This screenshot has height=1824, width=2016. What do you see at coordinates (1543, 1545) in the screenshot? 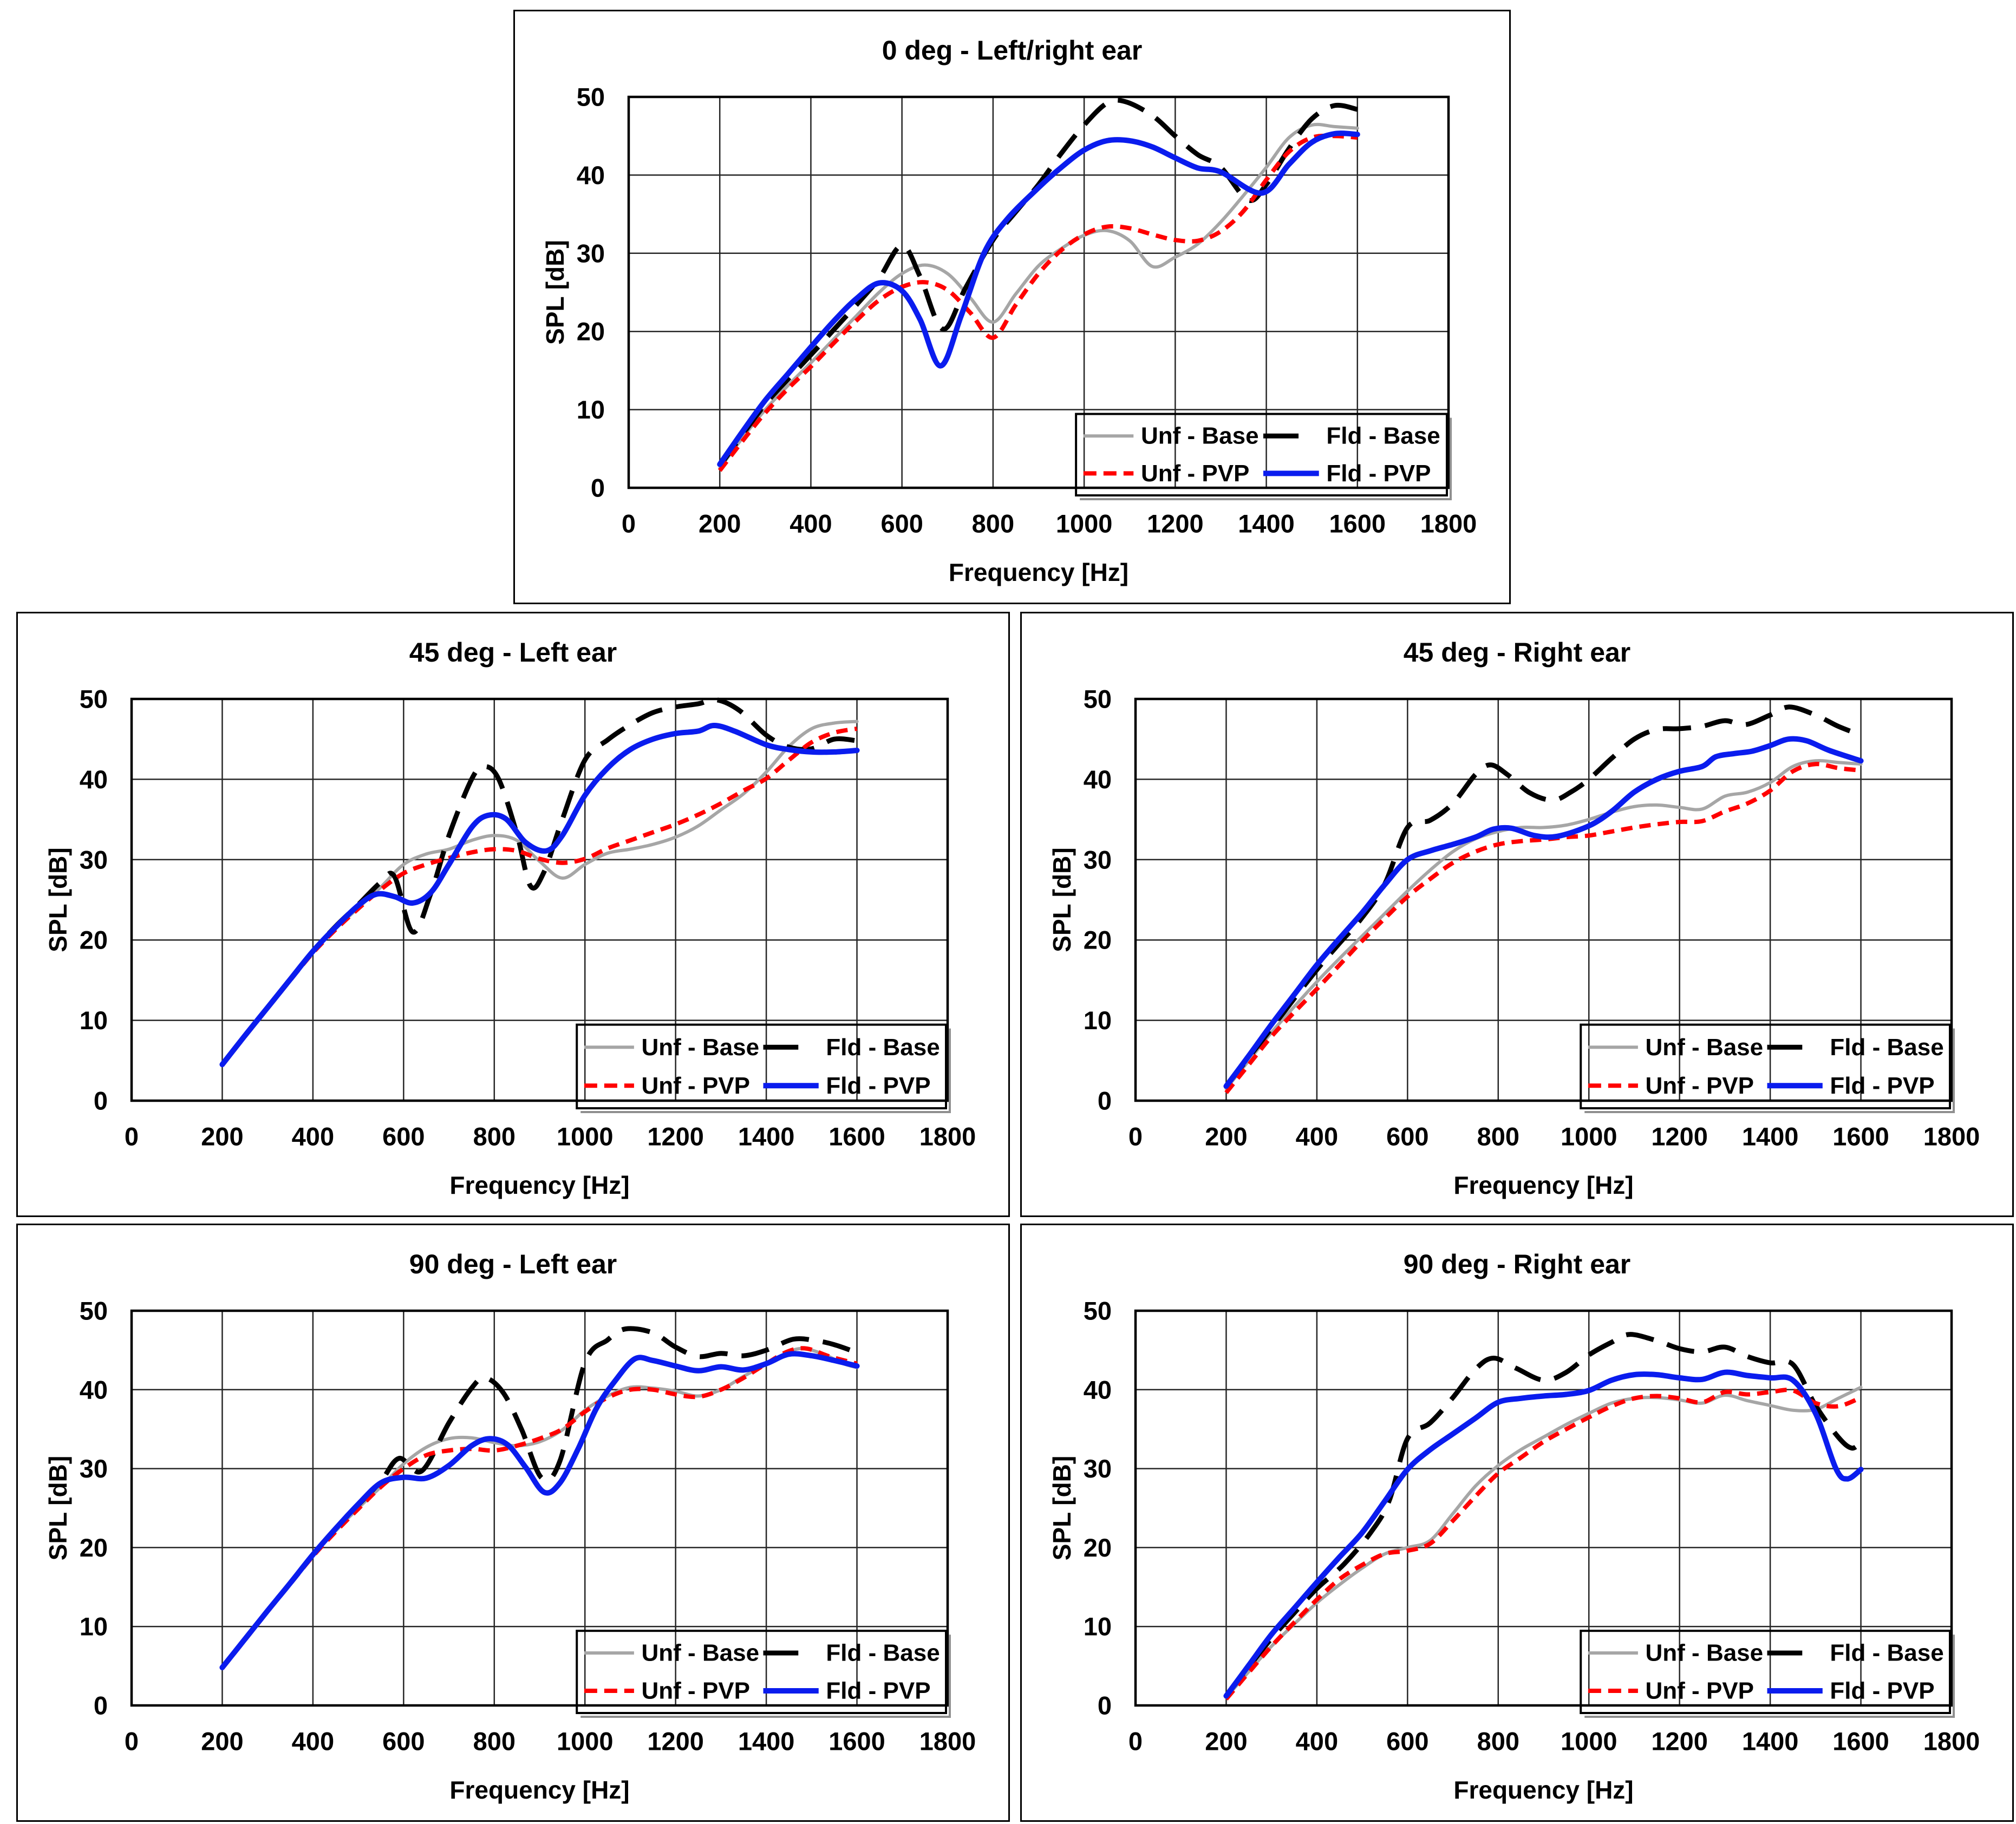
I see `series-line-unf-pvp` at bounding box center [1543, 1545].